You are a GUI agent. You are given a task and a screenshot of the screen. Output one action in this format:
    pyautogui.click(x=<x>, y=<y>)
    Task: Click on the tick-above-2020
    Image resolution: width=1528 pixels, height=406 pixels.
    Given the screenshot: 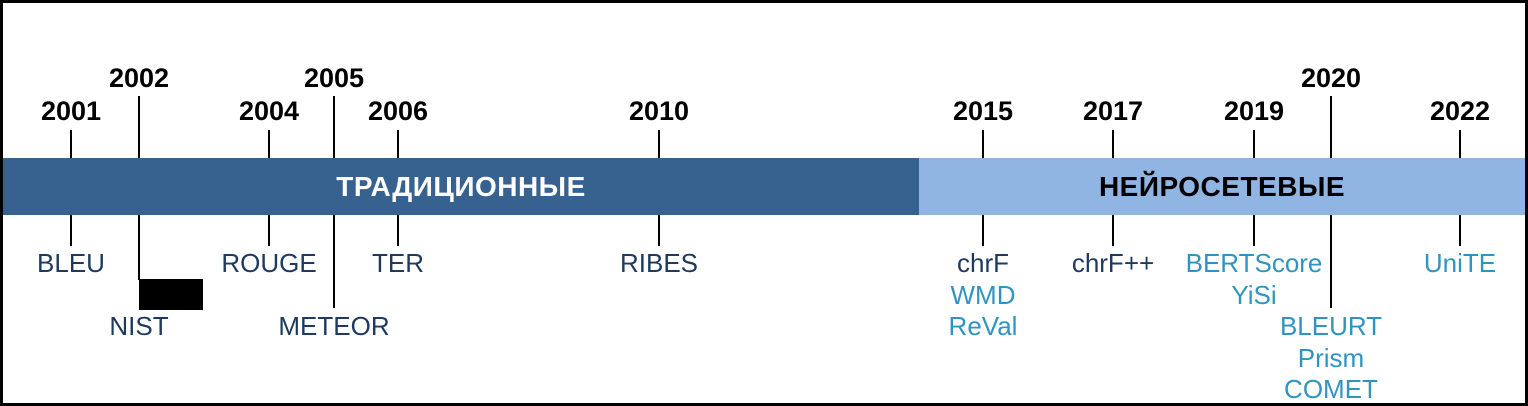 What is the action you would take?
    pyautogui.click(x=1331, y=127)
    